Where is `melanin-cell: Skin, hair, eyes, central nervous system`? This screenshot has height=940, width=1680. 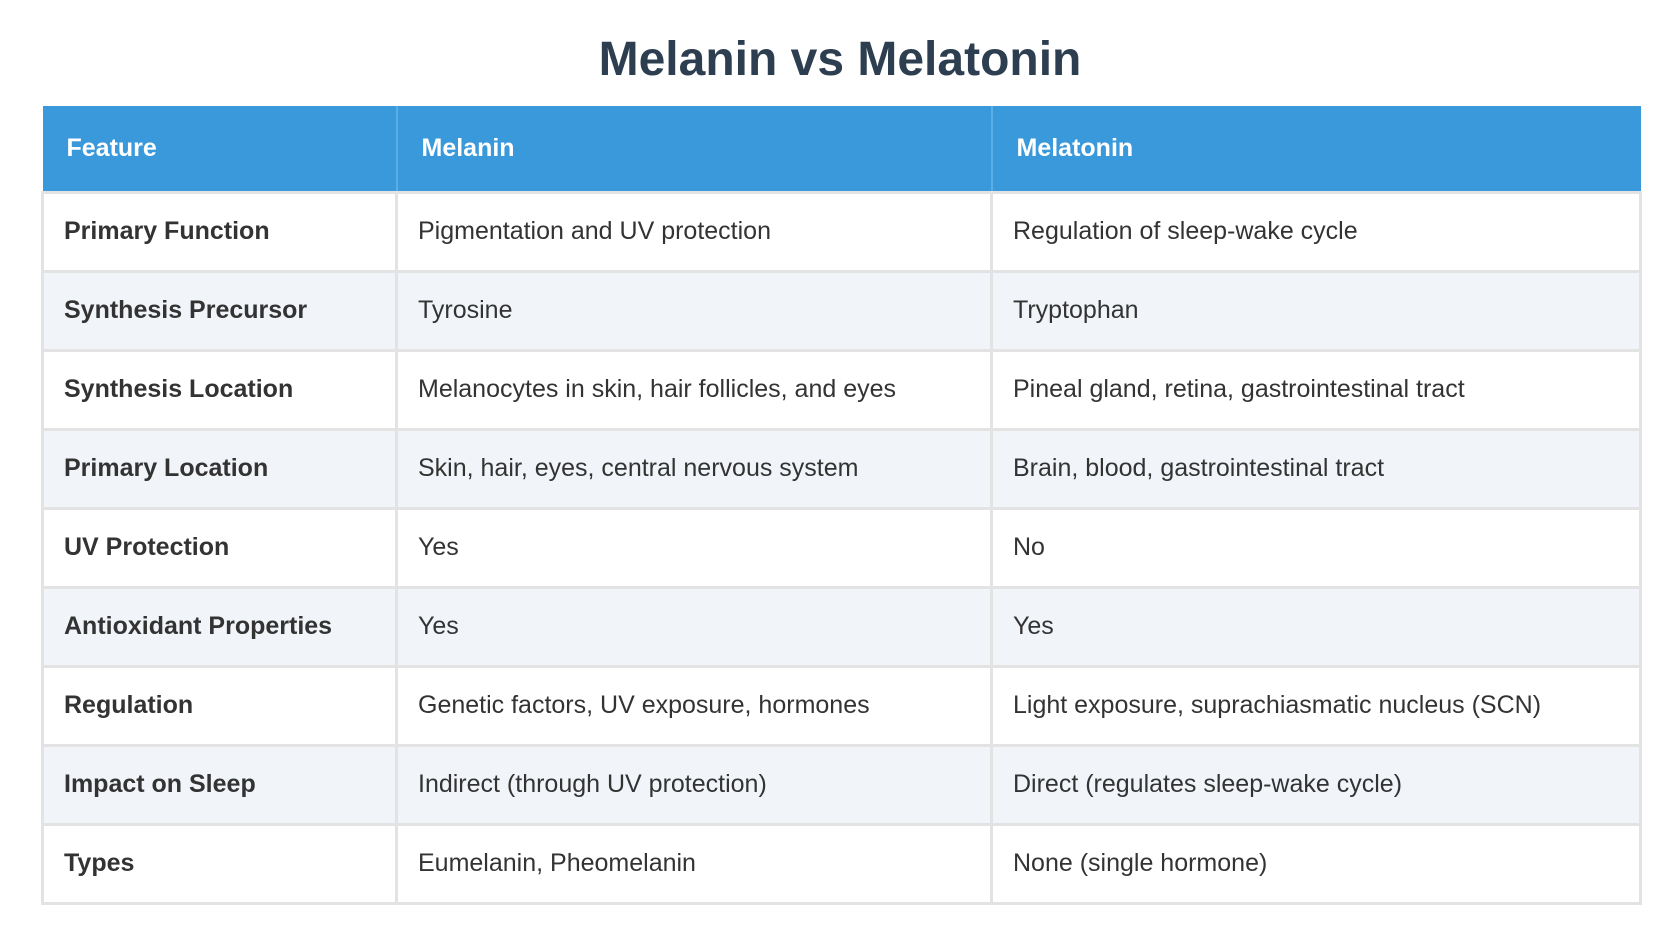
melanin-cell: Skin, hair, eyes, central nervous system is located at coordinates (694, 468).